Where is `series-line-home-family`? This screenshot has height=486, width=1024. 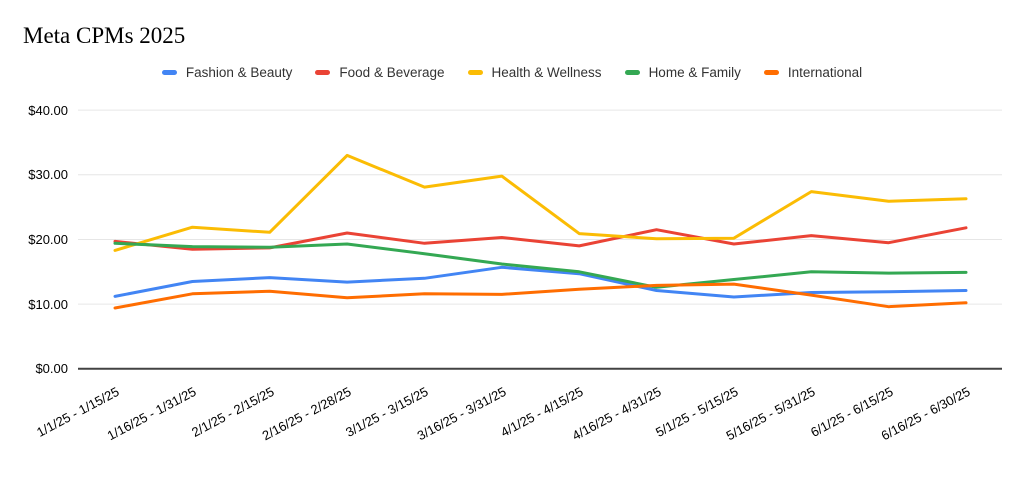 series-line-home-family is located at coordinates (540, 265).